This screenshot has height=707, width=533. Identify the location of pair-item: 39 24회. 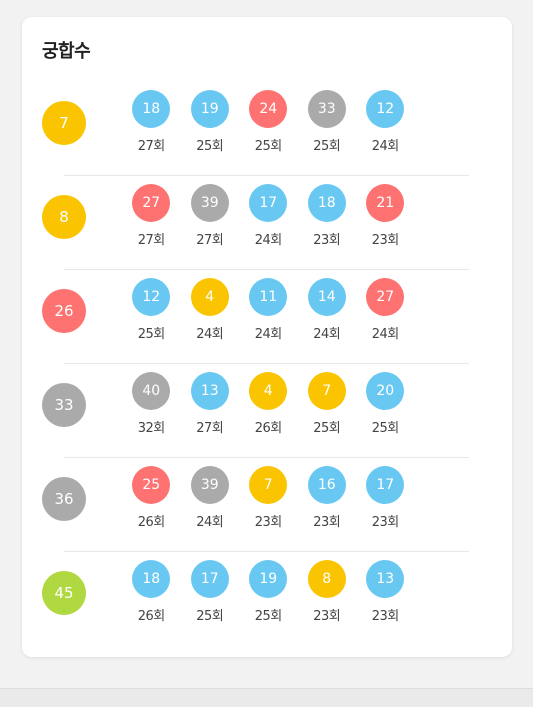
(210, 498).